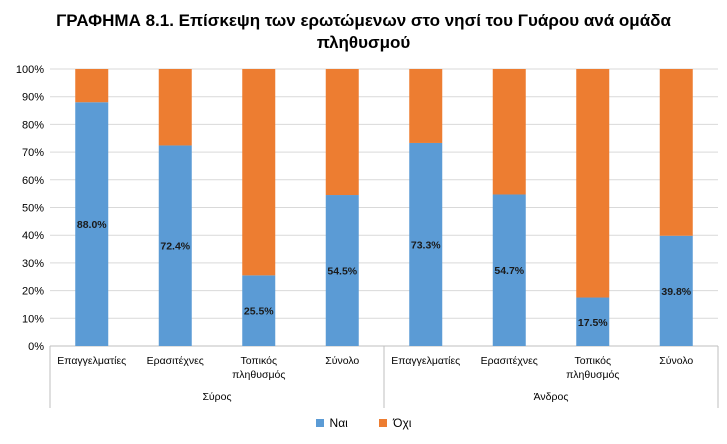 The image size is (727, 444). Describe the element at coordinates (593, 323) in the screenshot. I see `data-label: 17.5%` at that location.